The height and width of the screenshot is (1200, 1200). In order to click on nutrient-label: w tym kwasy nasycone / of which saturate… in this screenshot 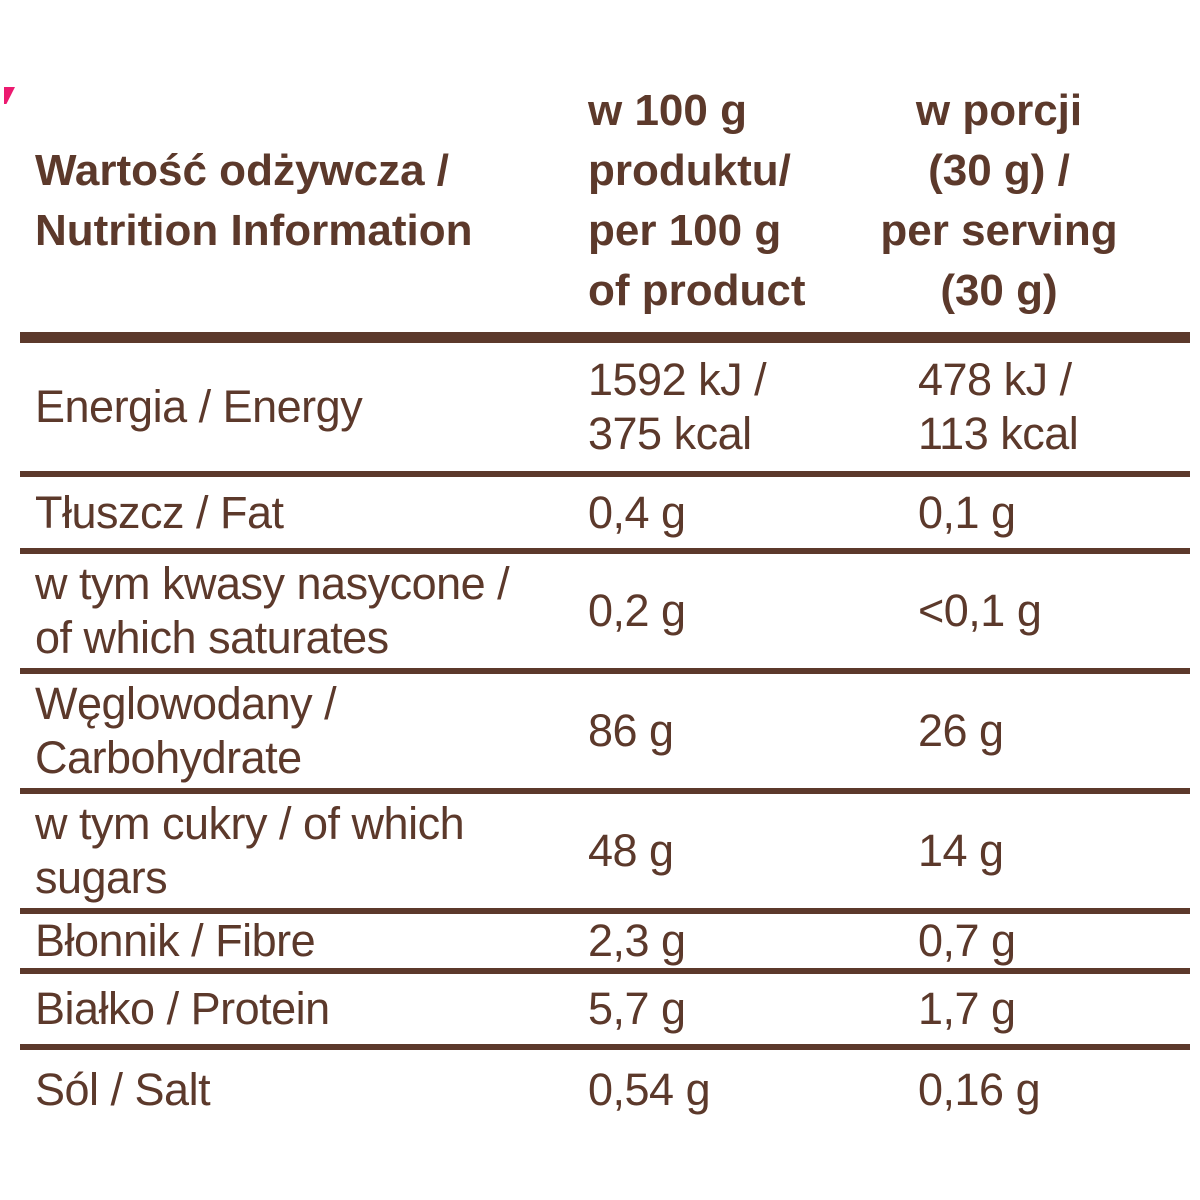, I will do `click(272, 610)`.